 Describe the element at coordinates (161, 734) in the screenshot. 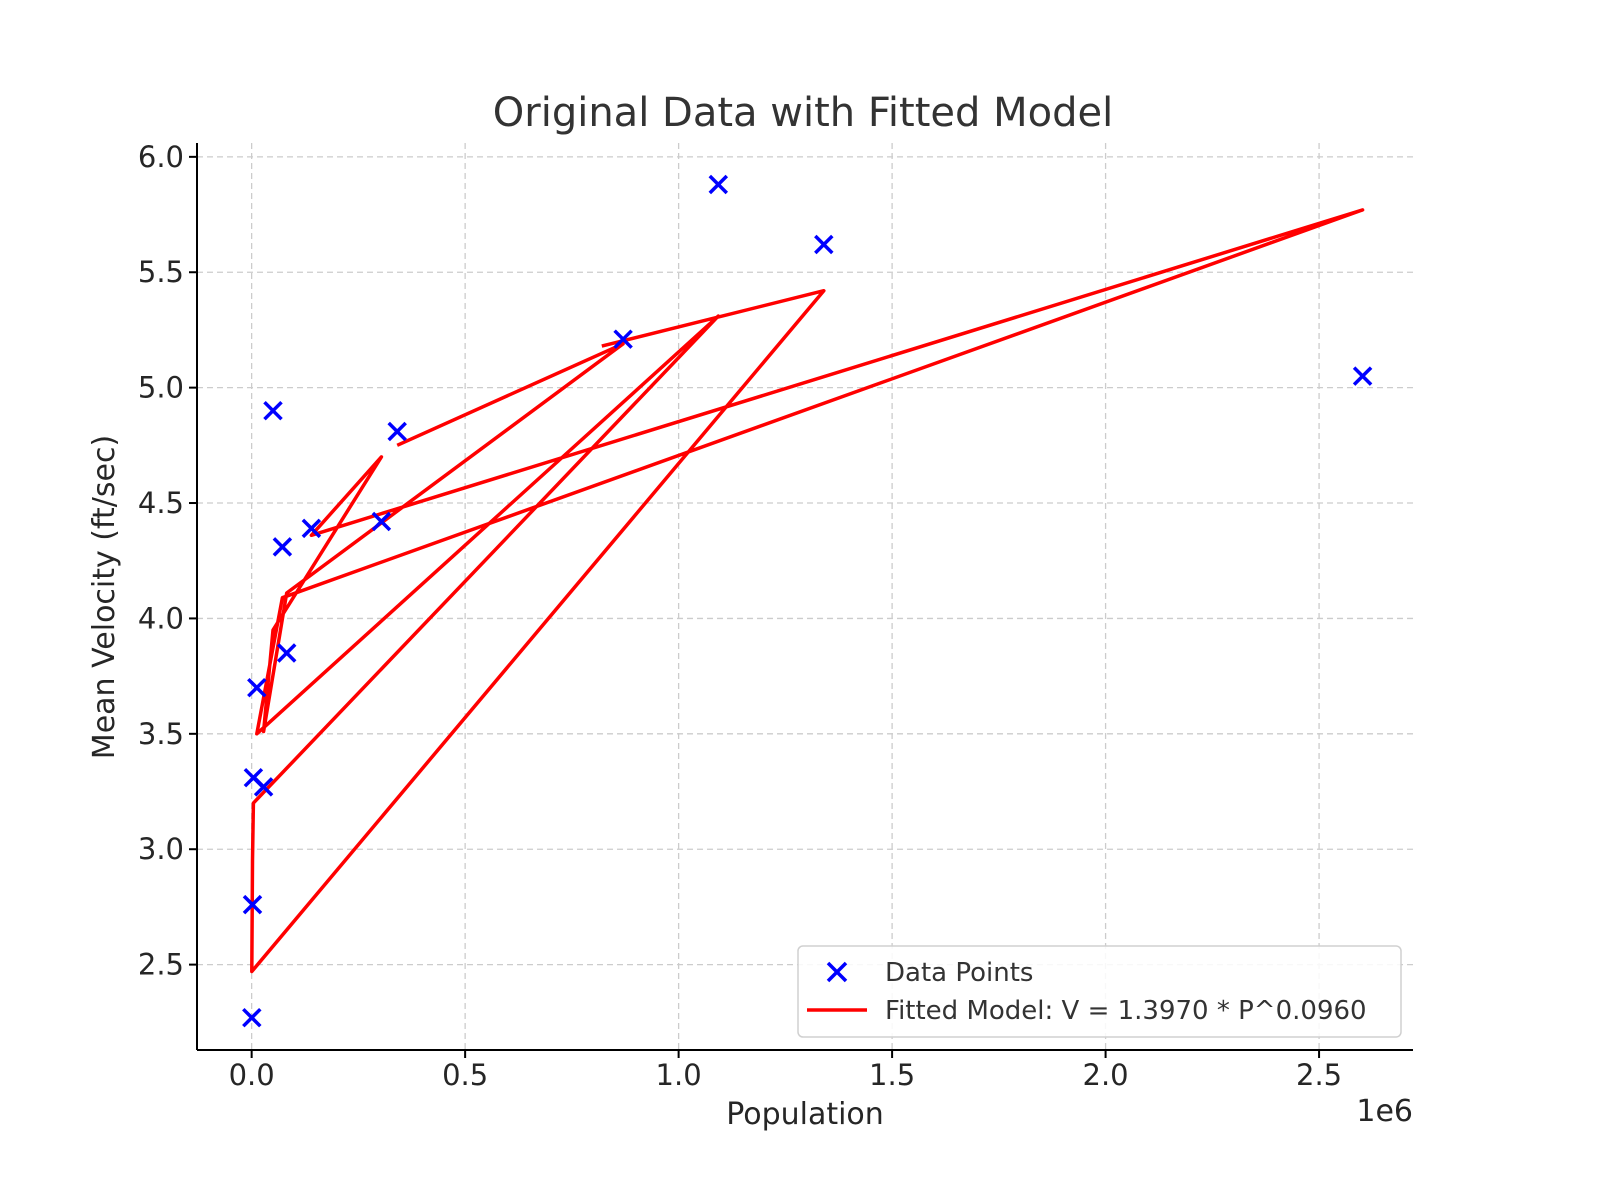

I see `y-tick-label: 3.5` at that location.